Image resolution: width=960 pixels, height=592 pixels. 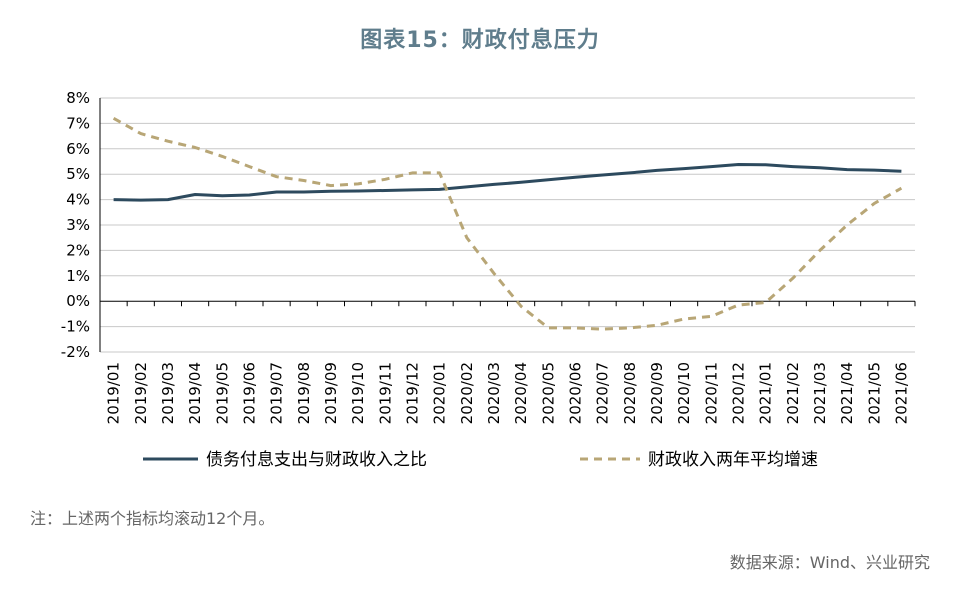 I want to click on x-tick-label: 2020/01, so click(x=440, y=393).